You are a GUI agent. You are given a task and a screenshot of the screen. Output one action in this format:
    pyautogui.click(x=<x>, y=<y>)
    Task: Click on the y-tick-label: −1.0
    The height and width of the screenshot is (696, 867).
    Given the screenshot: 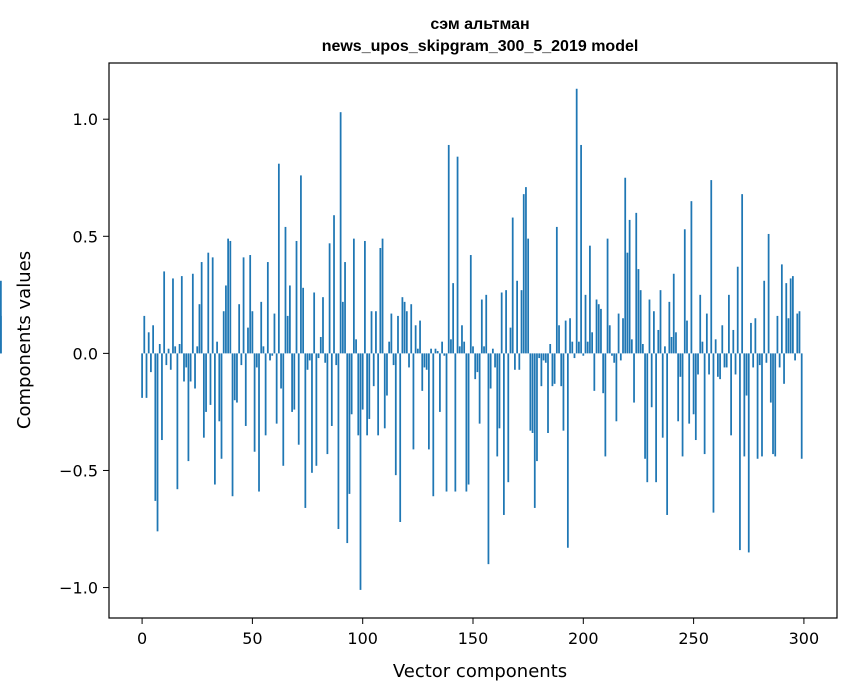 What is the action you would take?
    pyautogui.click(x=78, y=588)
    